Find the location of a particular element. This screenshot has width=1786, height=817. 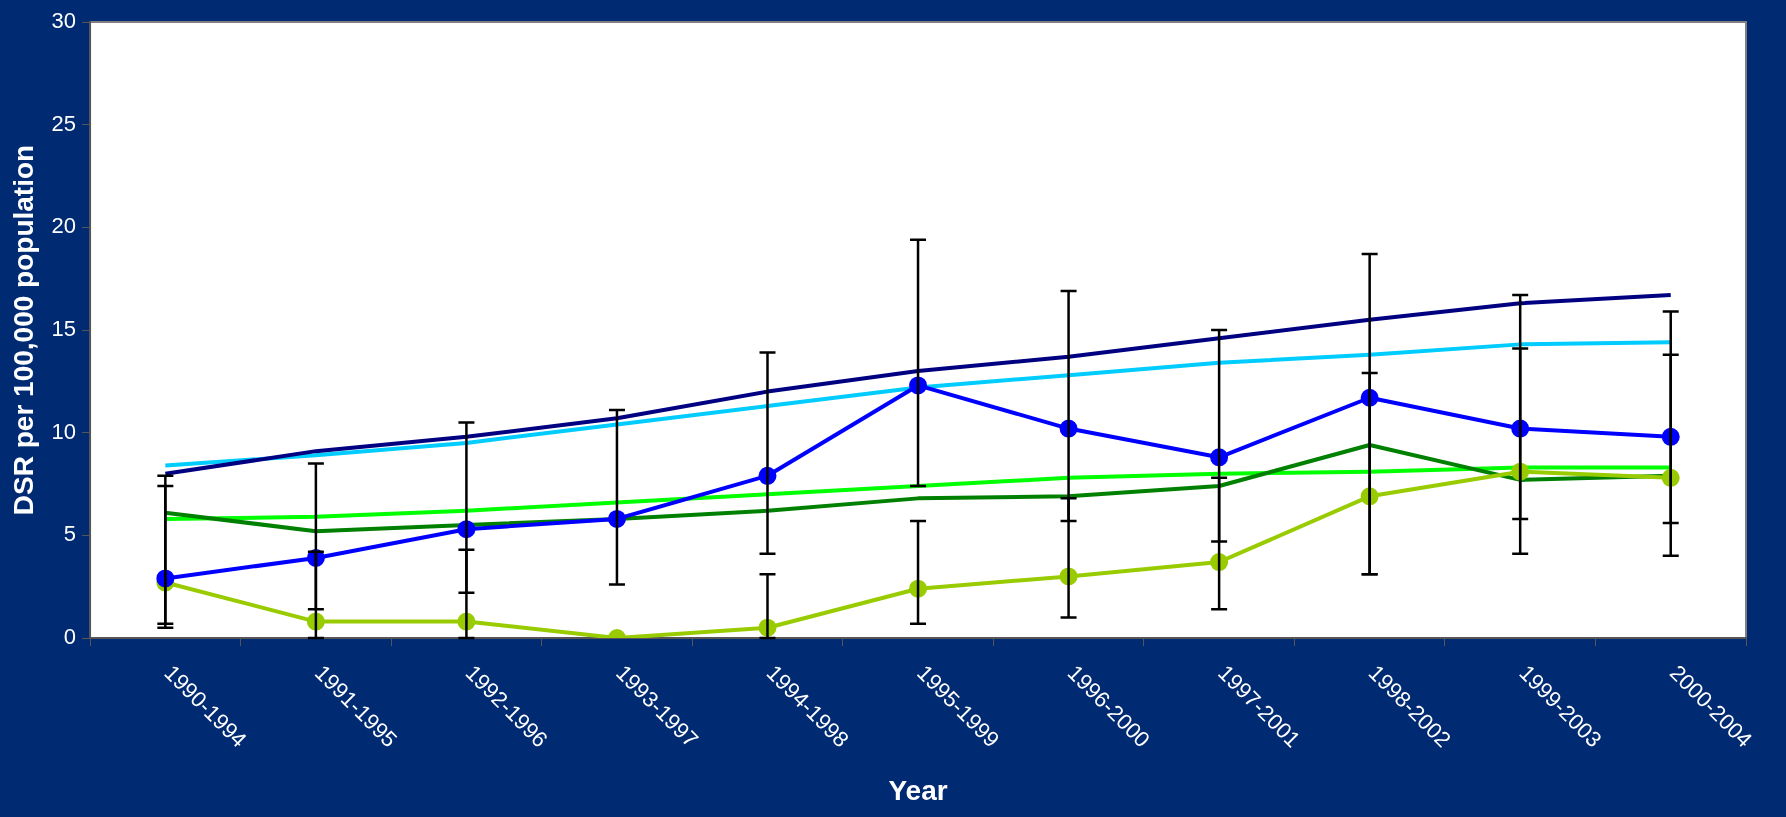

y-tick-label: 25 is located at coordinates (64, 123).